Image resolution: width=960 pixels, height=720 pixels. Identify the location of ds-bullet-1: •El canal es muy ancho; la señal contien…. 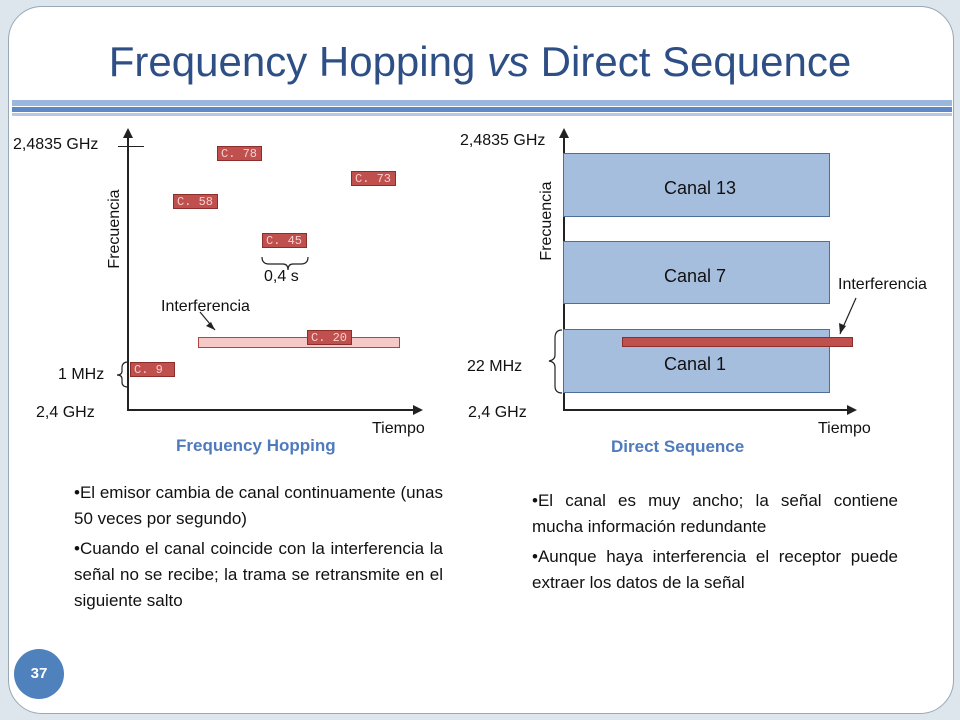
(715, 513).